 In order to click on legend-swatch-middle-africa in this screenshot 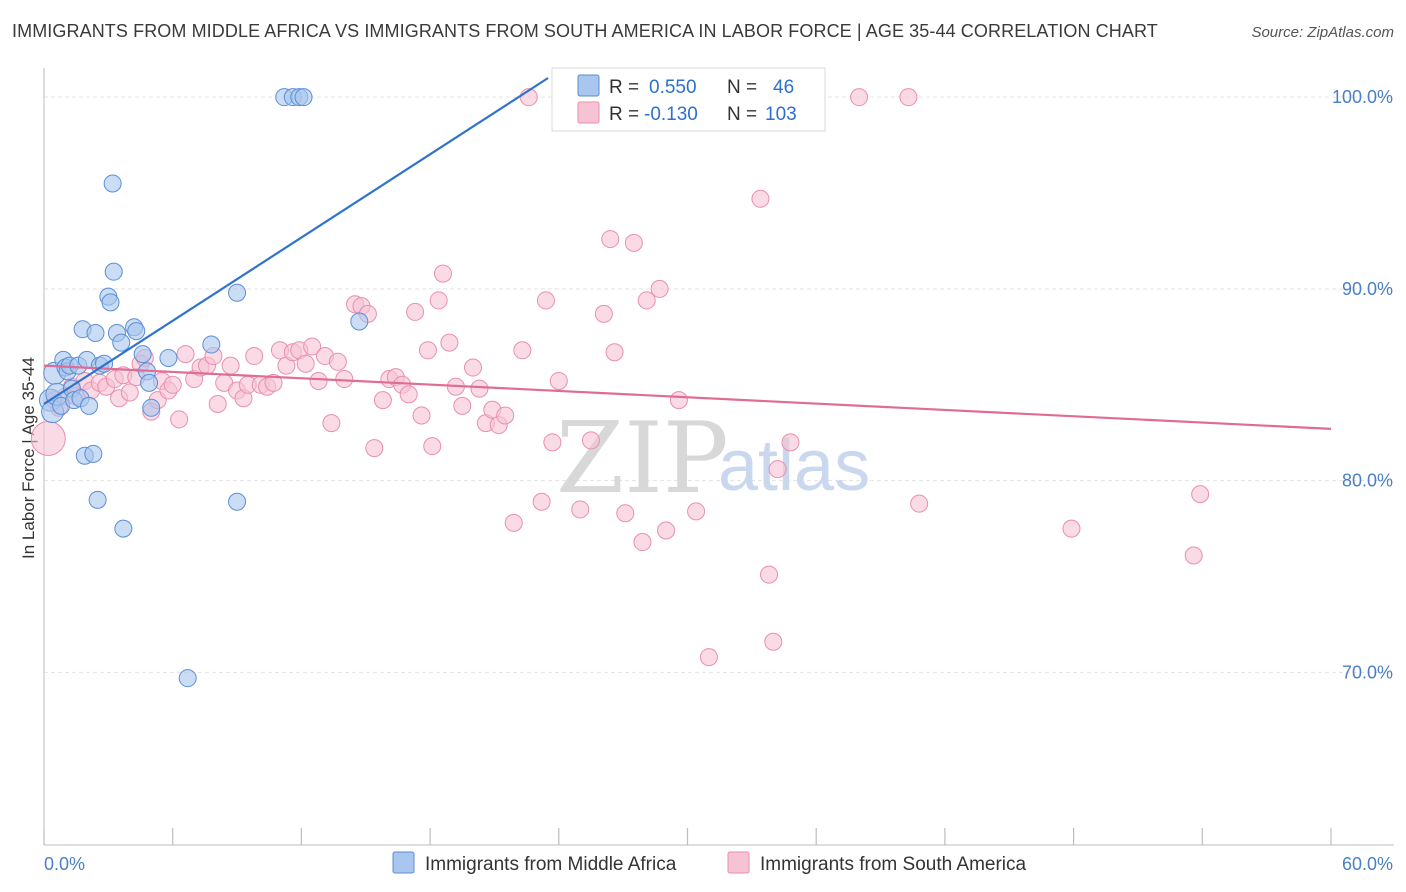, I will do `click(588, 85)`.